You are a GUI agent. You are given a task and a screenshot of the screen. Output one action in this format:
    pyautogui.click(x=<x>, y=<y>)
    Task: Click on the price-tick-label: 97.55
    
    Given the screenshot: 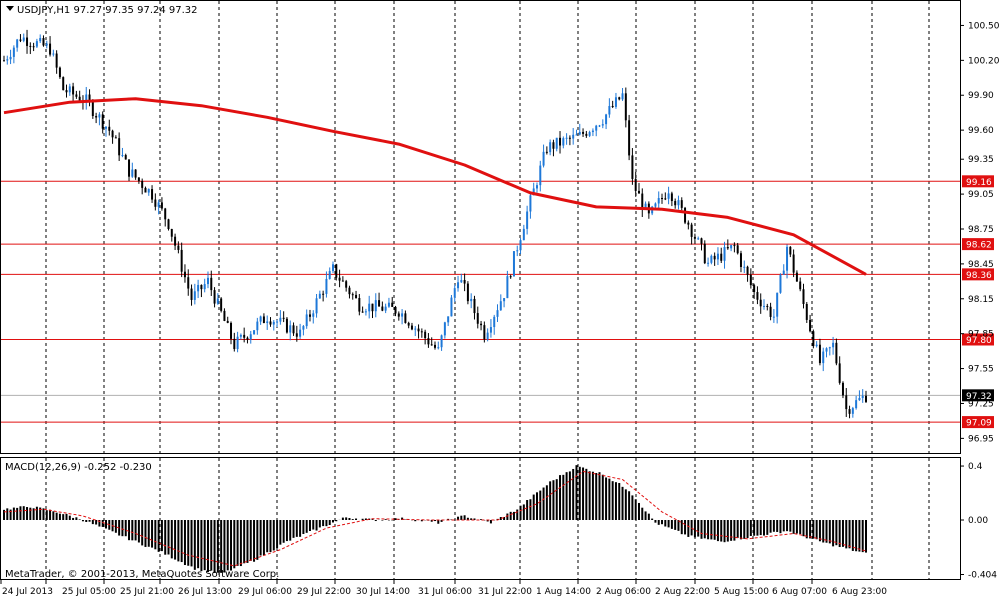 What is the action you would take?
    pyautogui.click(x=981, y=370)
    